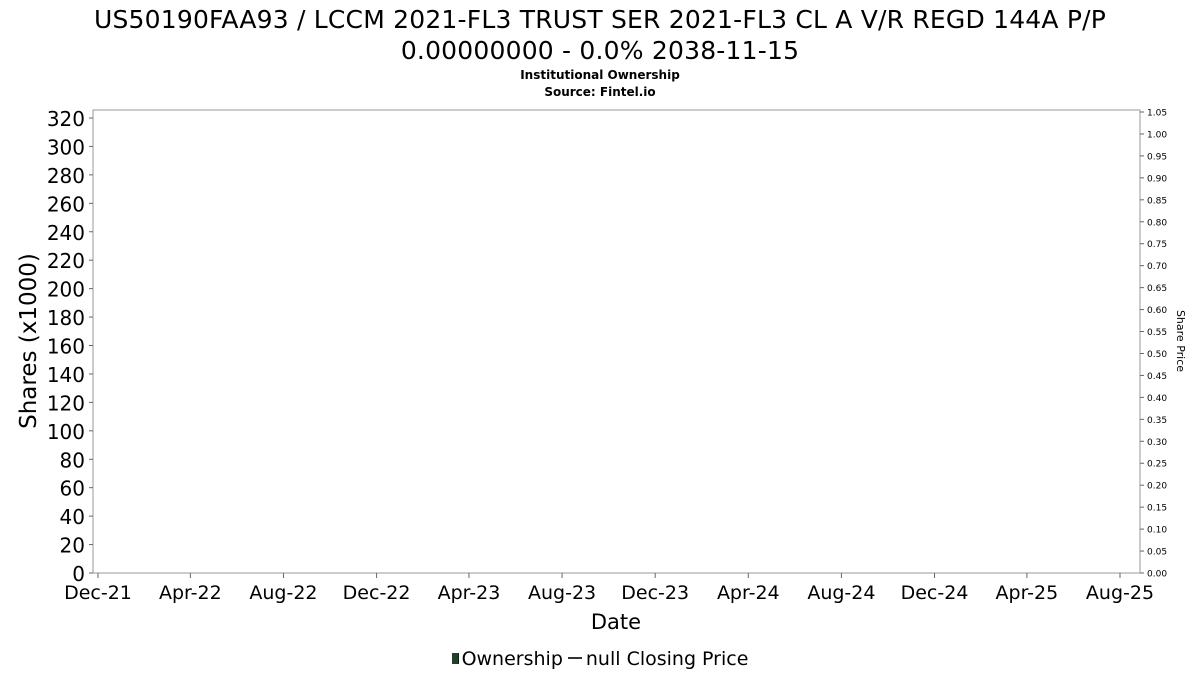 This screenshot has height=675, width=1200. I want to click on x-tick-label: Dec-22, so click(377, 593).